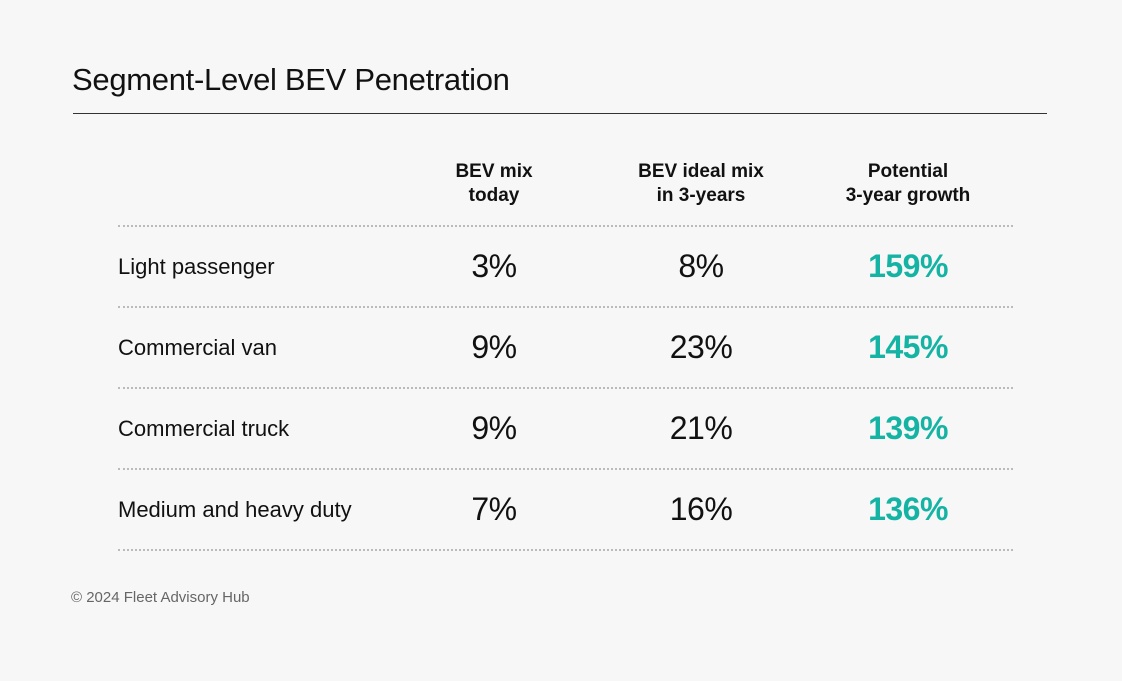 The height and width of the screenshot is (681, 1122). I want to click on cell-bev-mix-today: 3%, so click(494, 266).